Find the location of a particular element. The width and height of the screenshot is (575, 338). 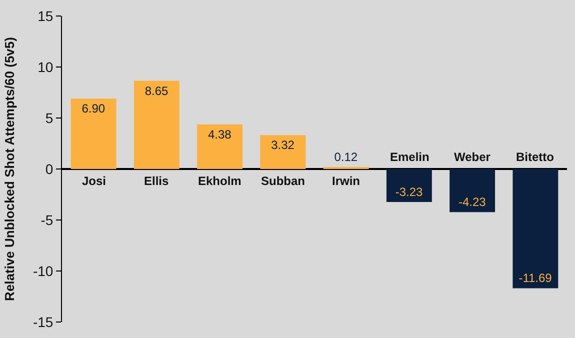

data-label: 8.65 is located at coordinates (156, 91).